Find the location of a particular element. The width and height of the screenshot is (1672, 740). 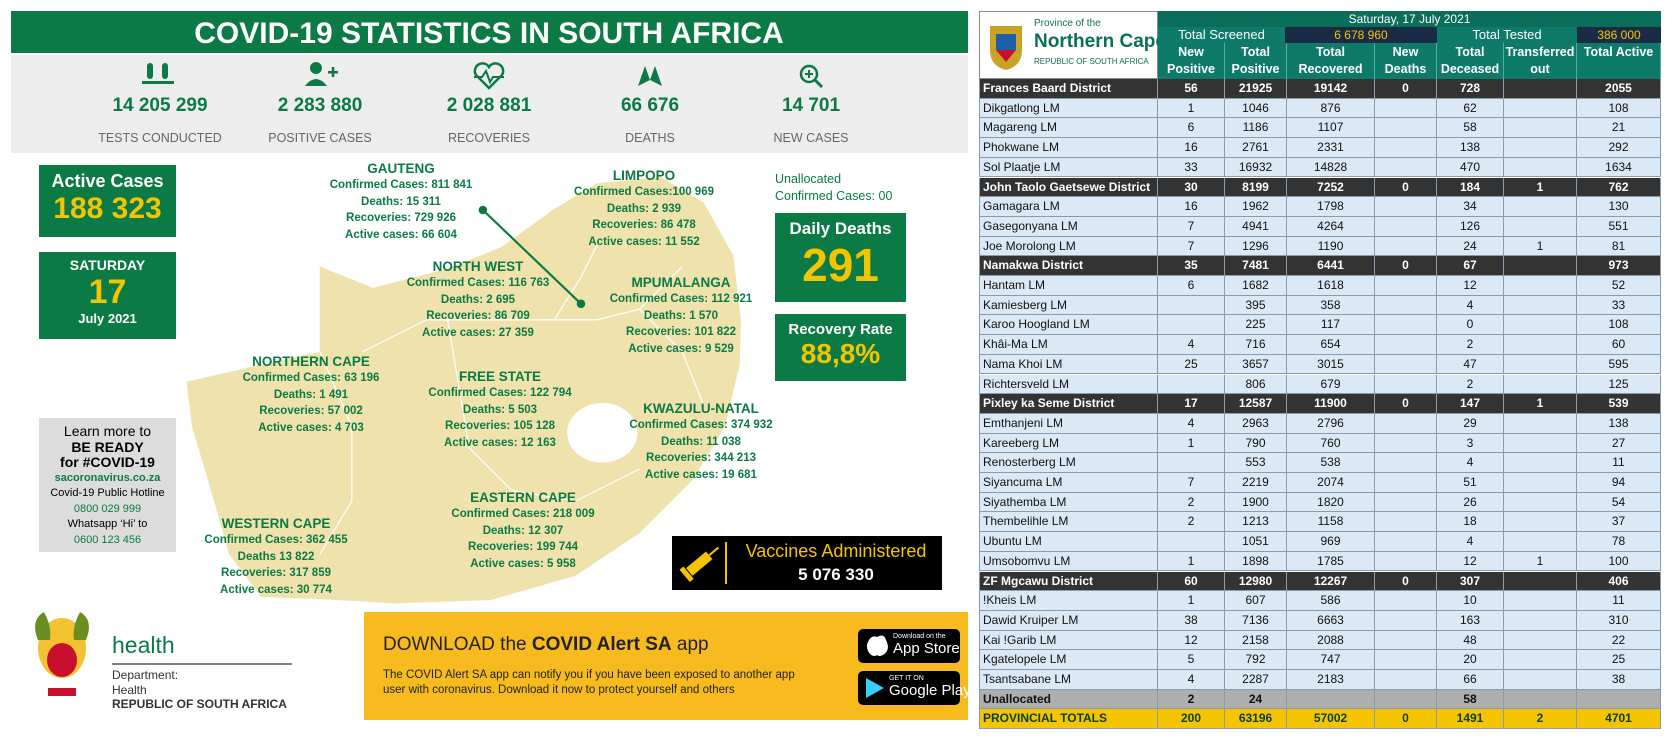

row-value: 1785 is located at coordinates (1331, 561).